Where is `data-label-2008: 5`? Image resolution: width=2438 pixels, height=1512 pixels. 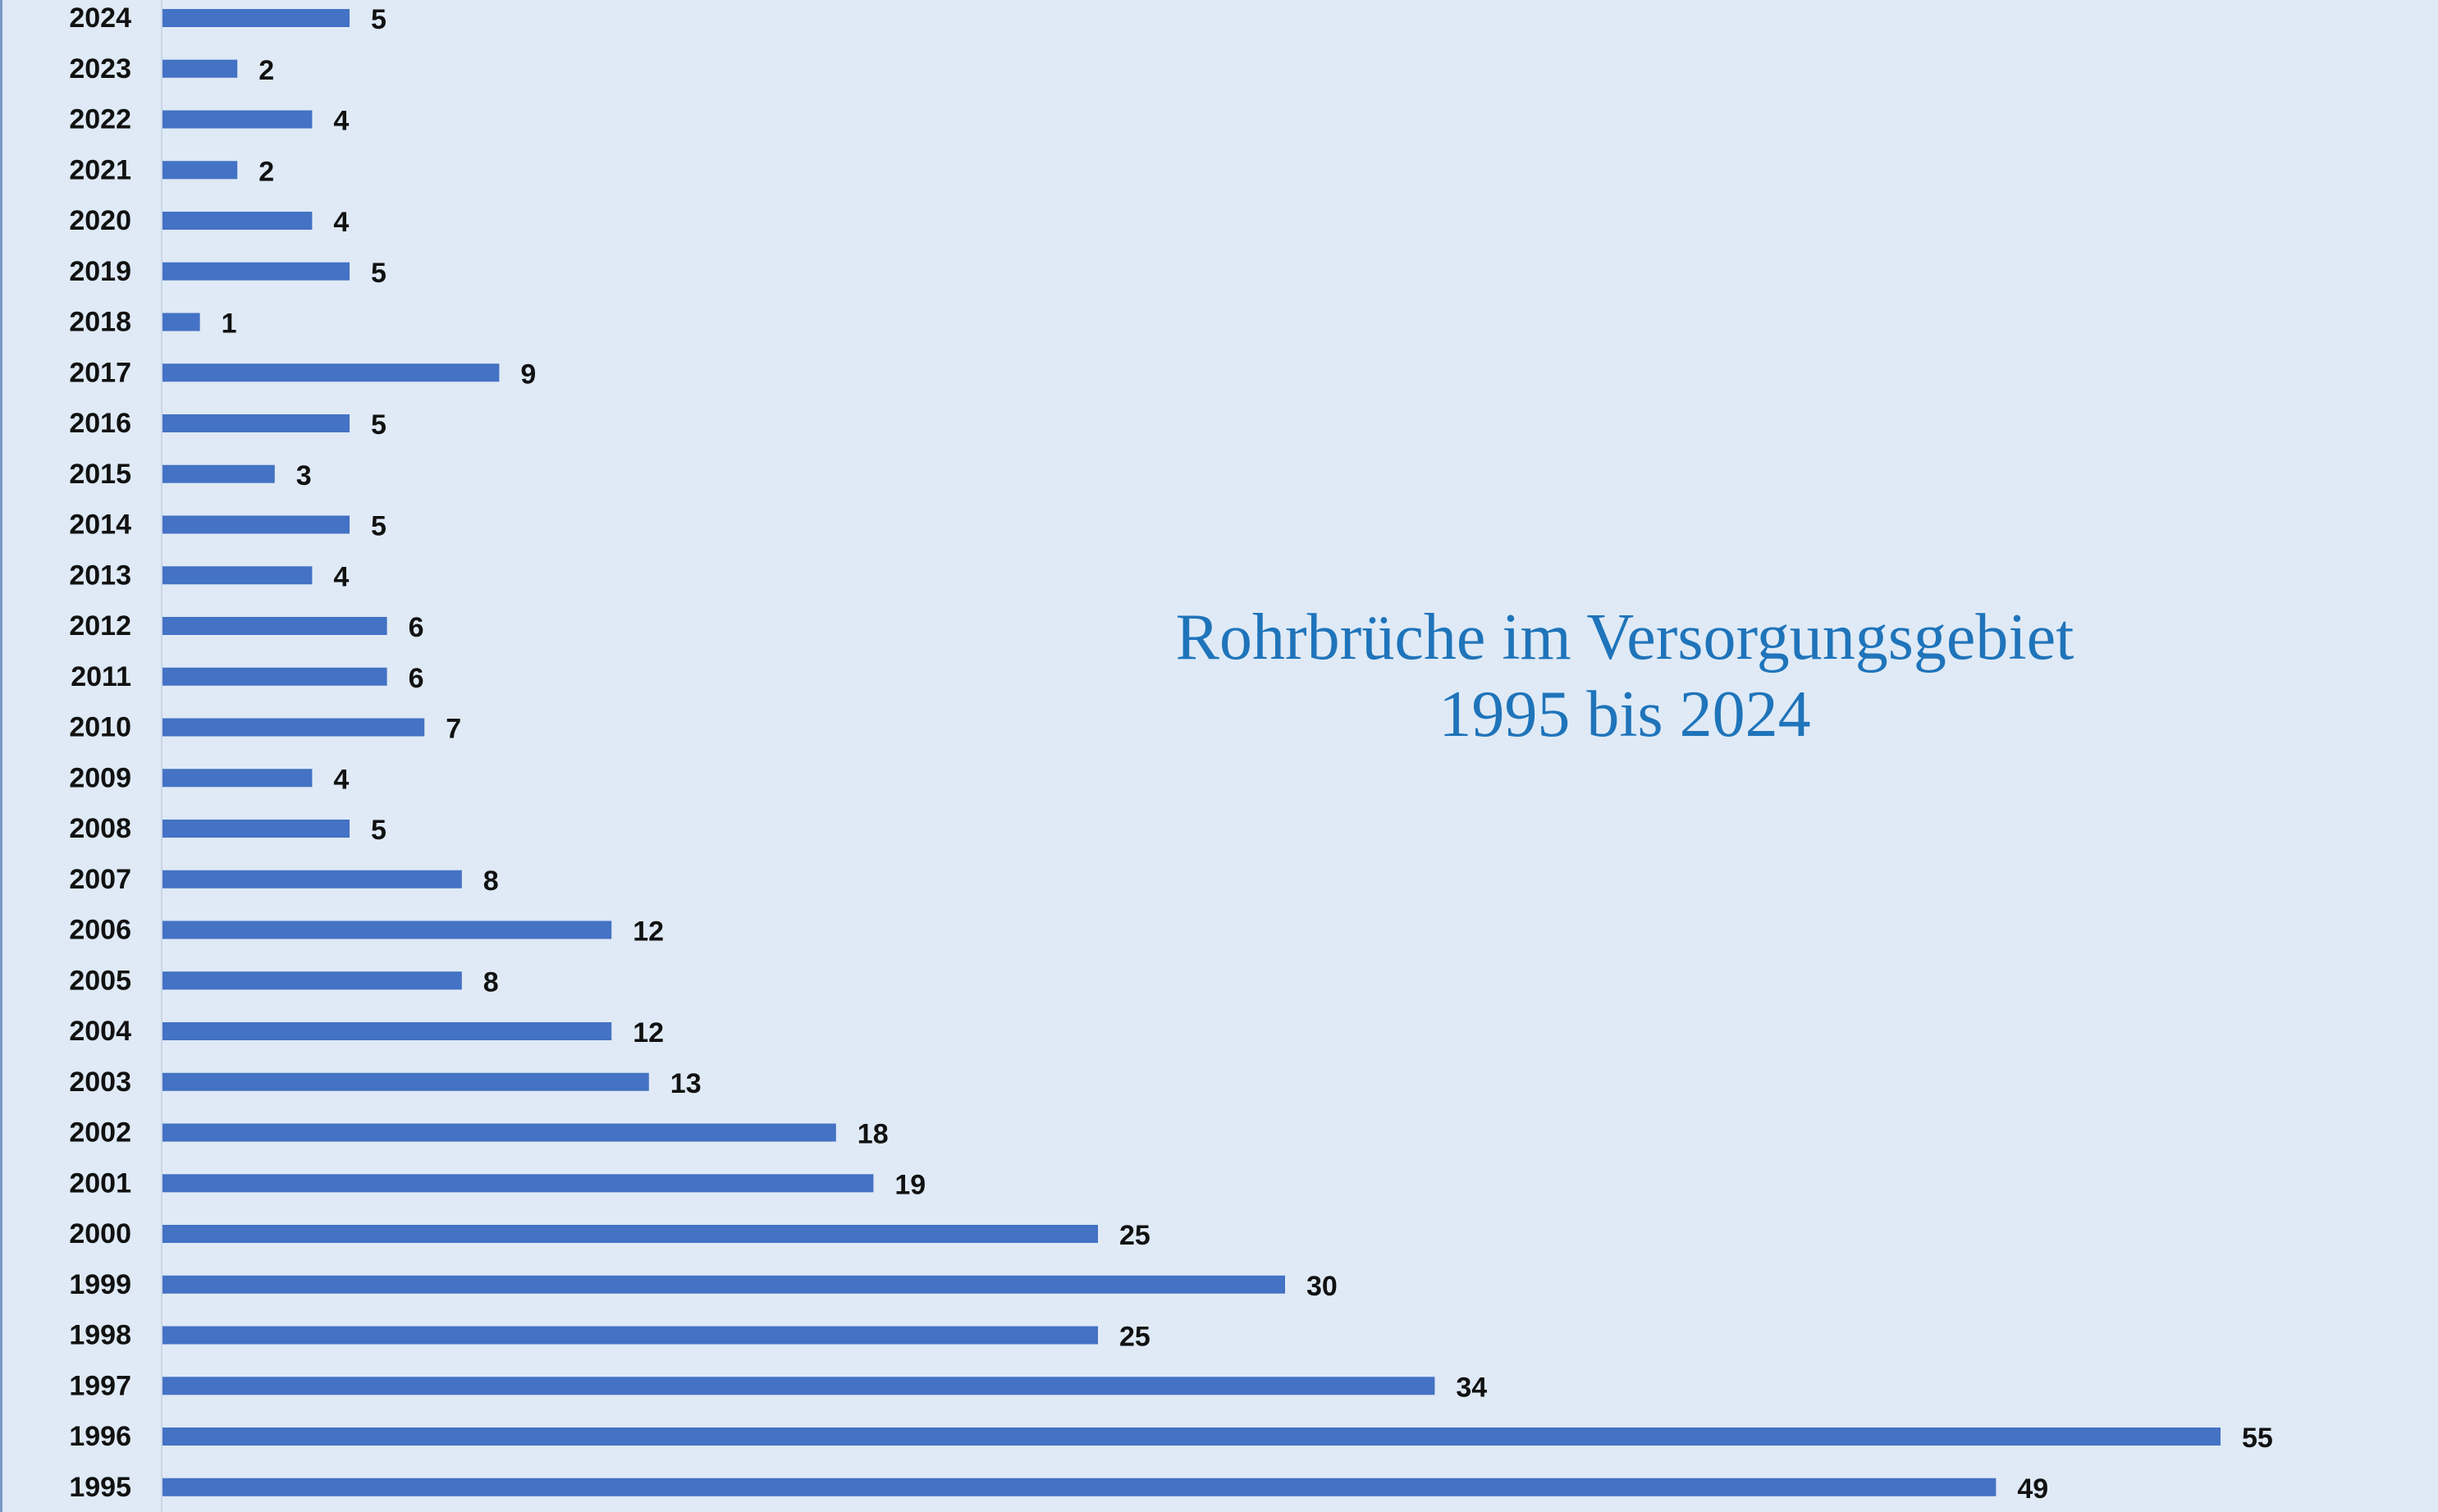 data-label-2008: 5 is located at coordinates (379, 830).